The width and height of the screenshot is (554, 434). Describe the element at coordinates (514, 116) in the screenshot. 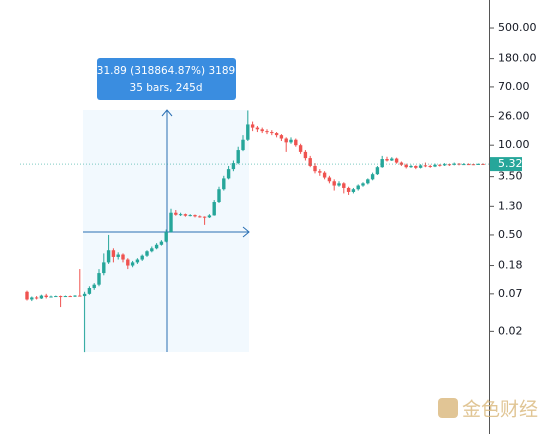

I see `y-tick-label: 26.00` at that location.